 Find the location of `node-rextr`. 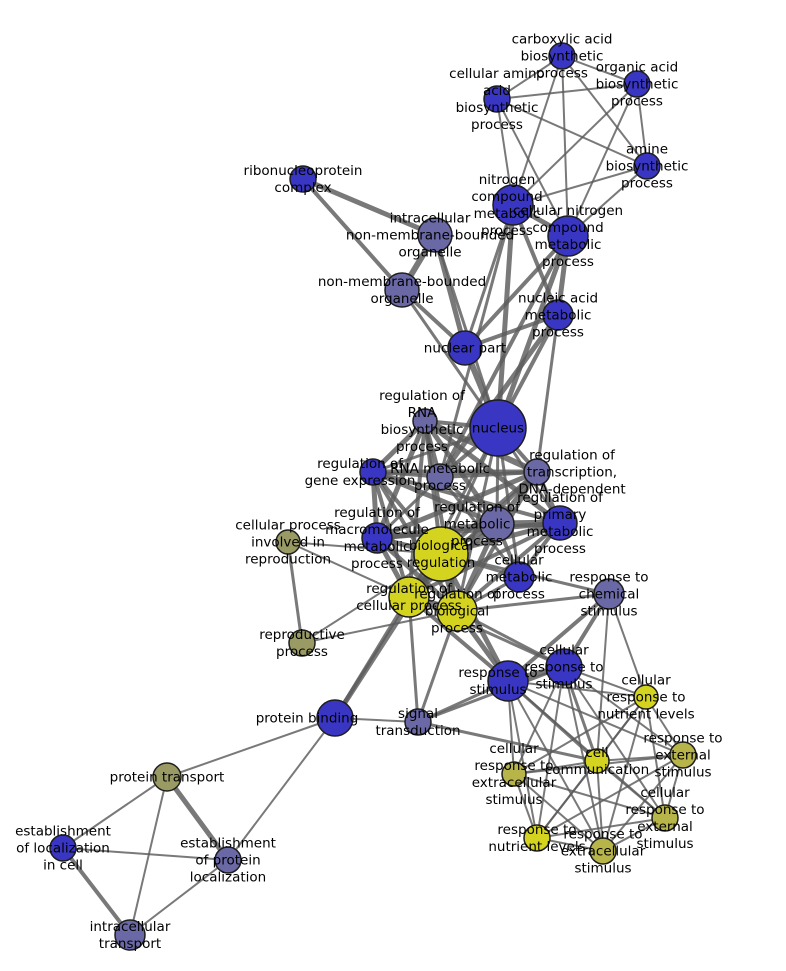

node-rextr is located at coordinates (603, 851).